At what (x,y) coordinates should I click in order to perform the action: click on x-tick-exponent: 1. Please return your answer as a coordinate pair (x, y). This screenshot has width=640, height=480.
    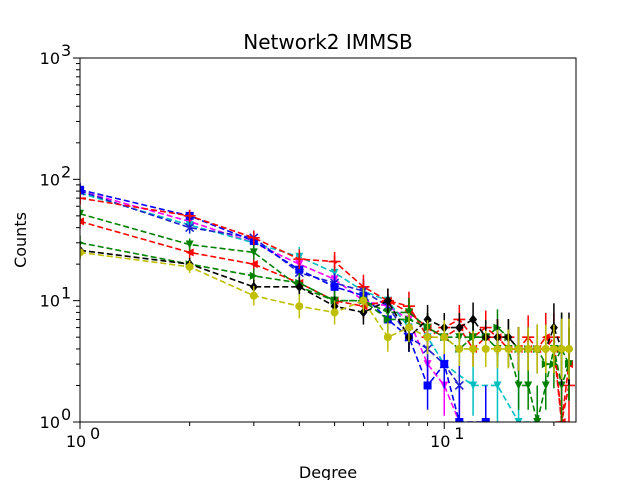
    Looking at the image, I should click on (459, 433).